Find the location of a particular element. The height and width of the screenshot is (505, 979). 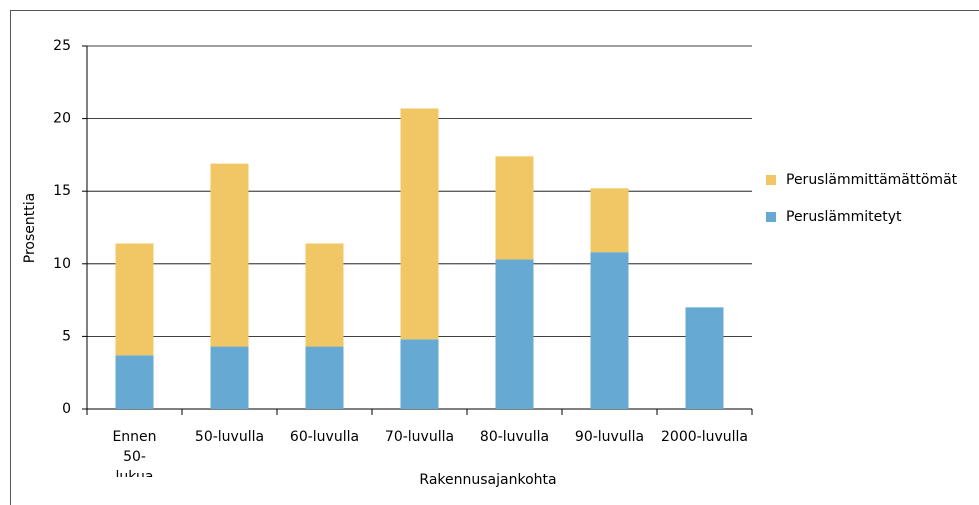

x-tick-label-box: 70-luvulla is located at coordinates (419, 437).